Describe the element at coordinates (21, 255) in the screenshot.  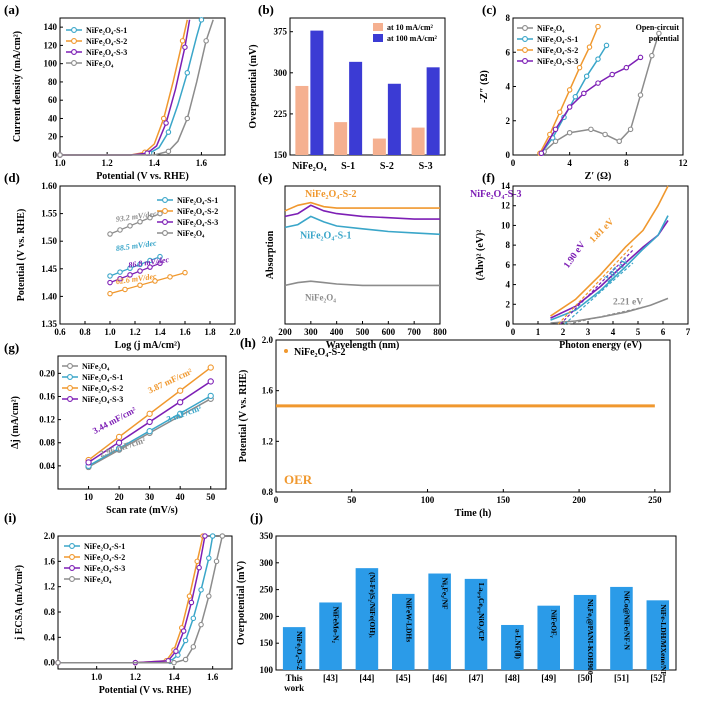
I see `y-axis-label: Potential (V vs. RHE)` at that location.